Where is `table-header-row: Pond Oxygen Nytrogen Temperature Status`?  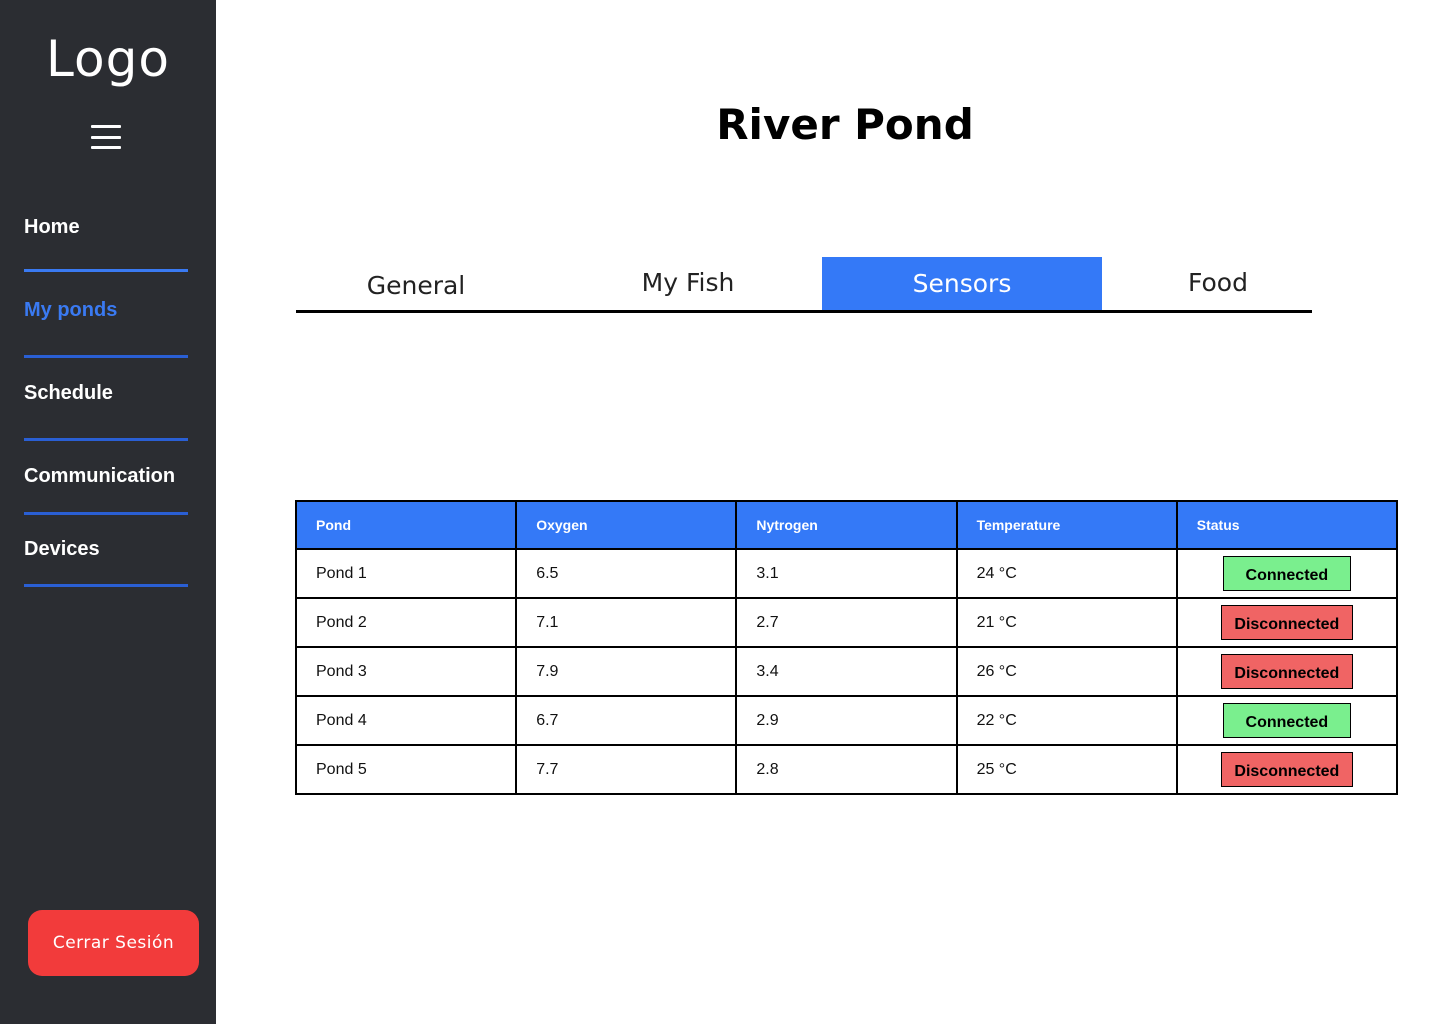 table-header-row: Pond Oxygen Nytrogen Temperature Status is located at coordinates (846, 525).